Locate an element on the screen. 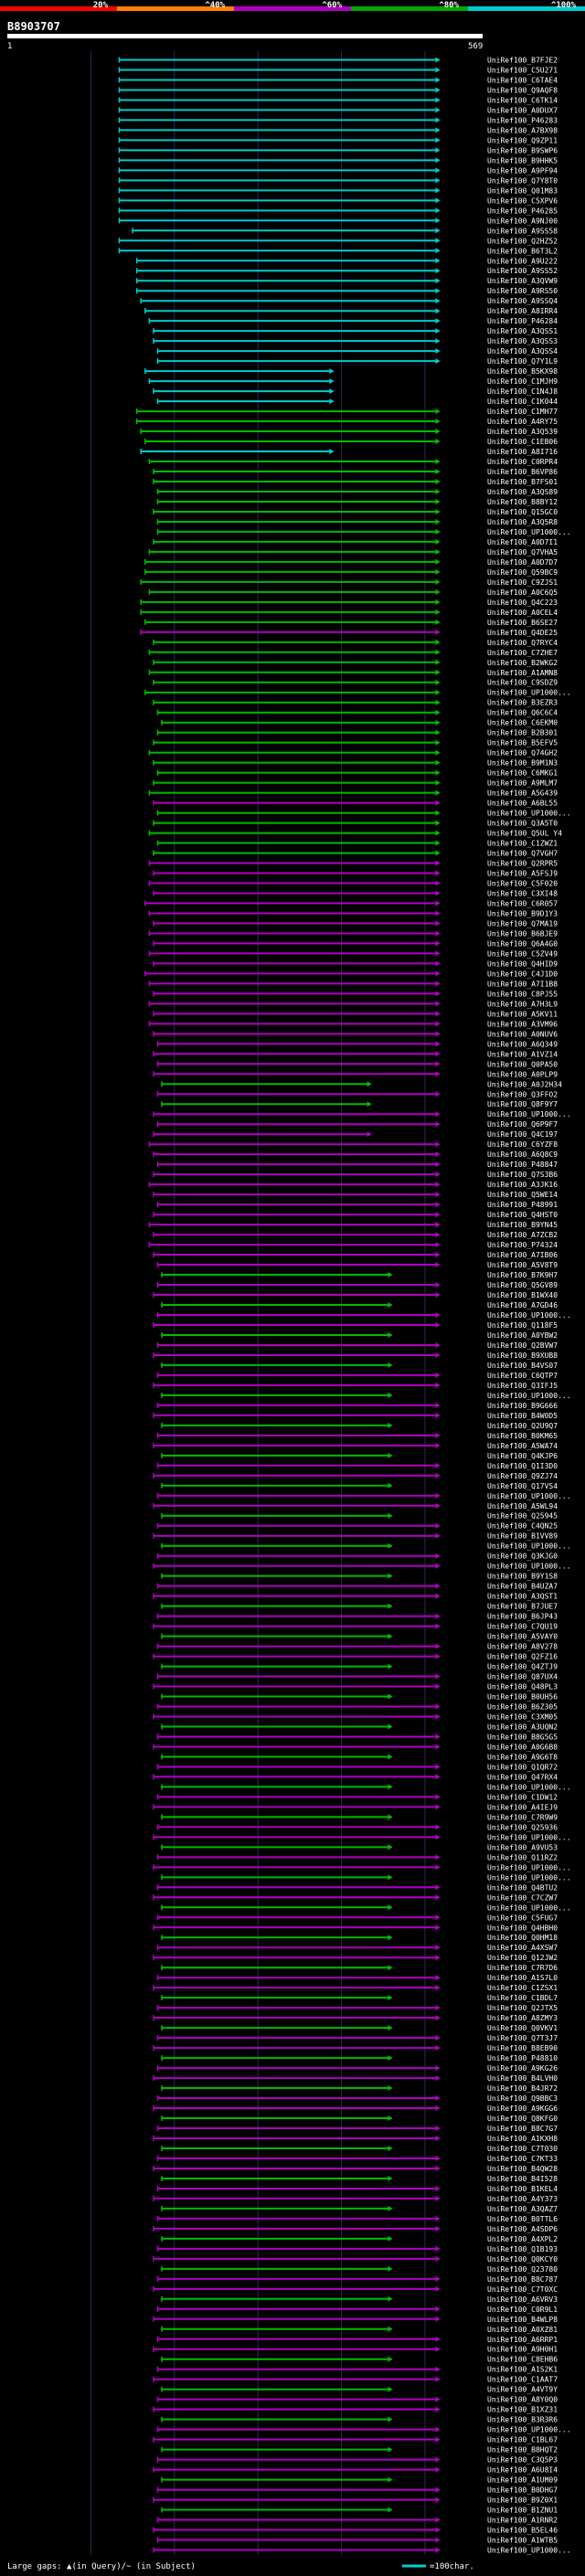 The image size is (585, 2576). hit-label: UniRef100_Q3IFJ5 is located at coordinates (522, 1386).